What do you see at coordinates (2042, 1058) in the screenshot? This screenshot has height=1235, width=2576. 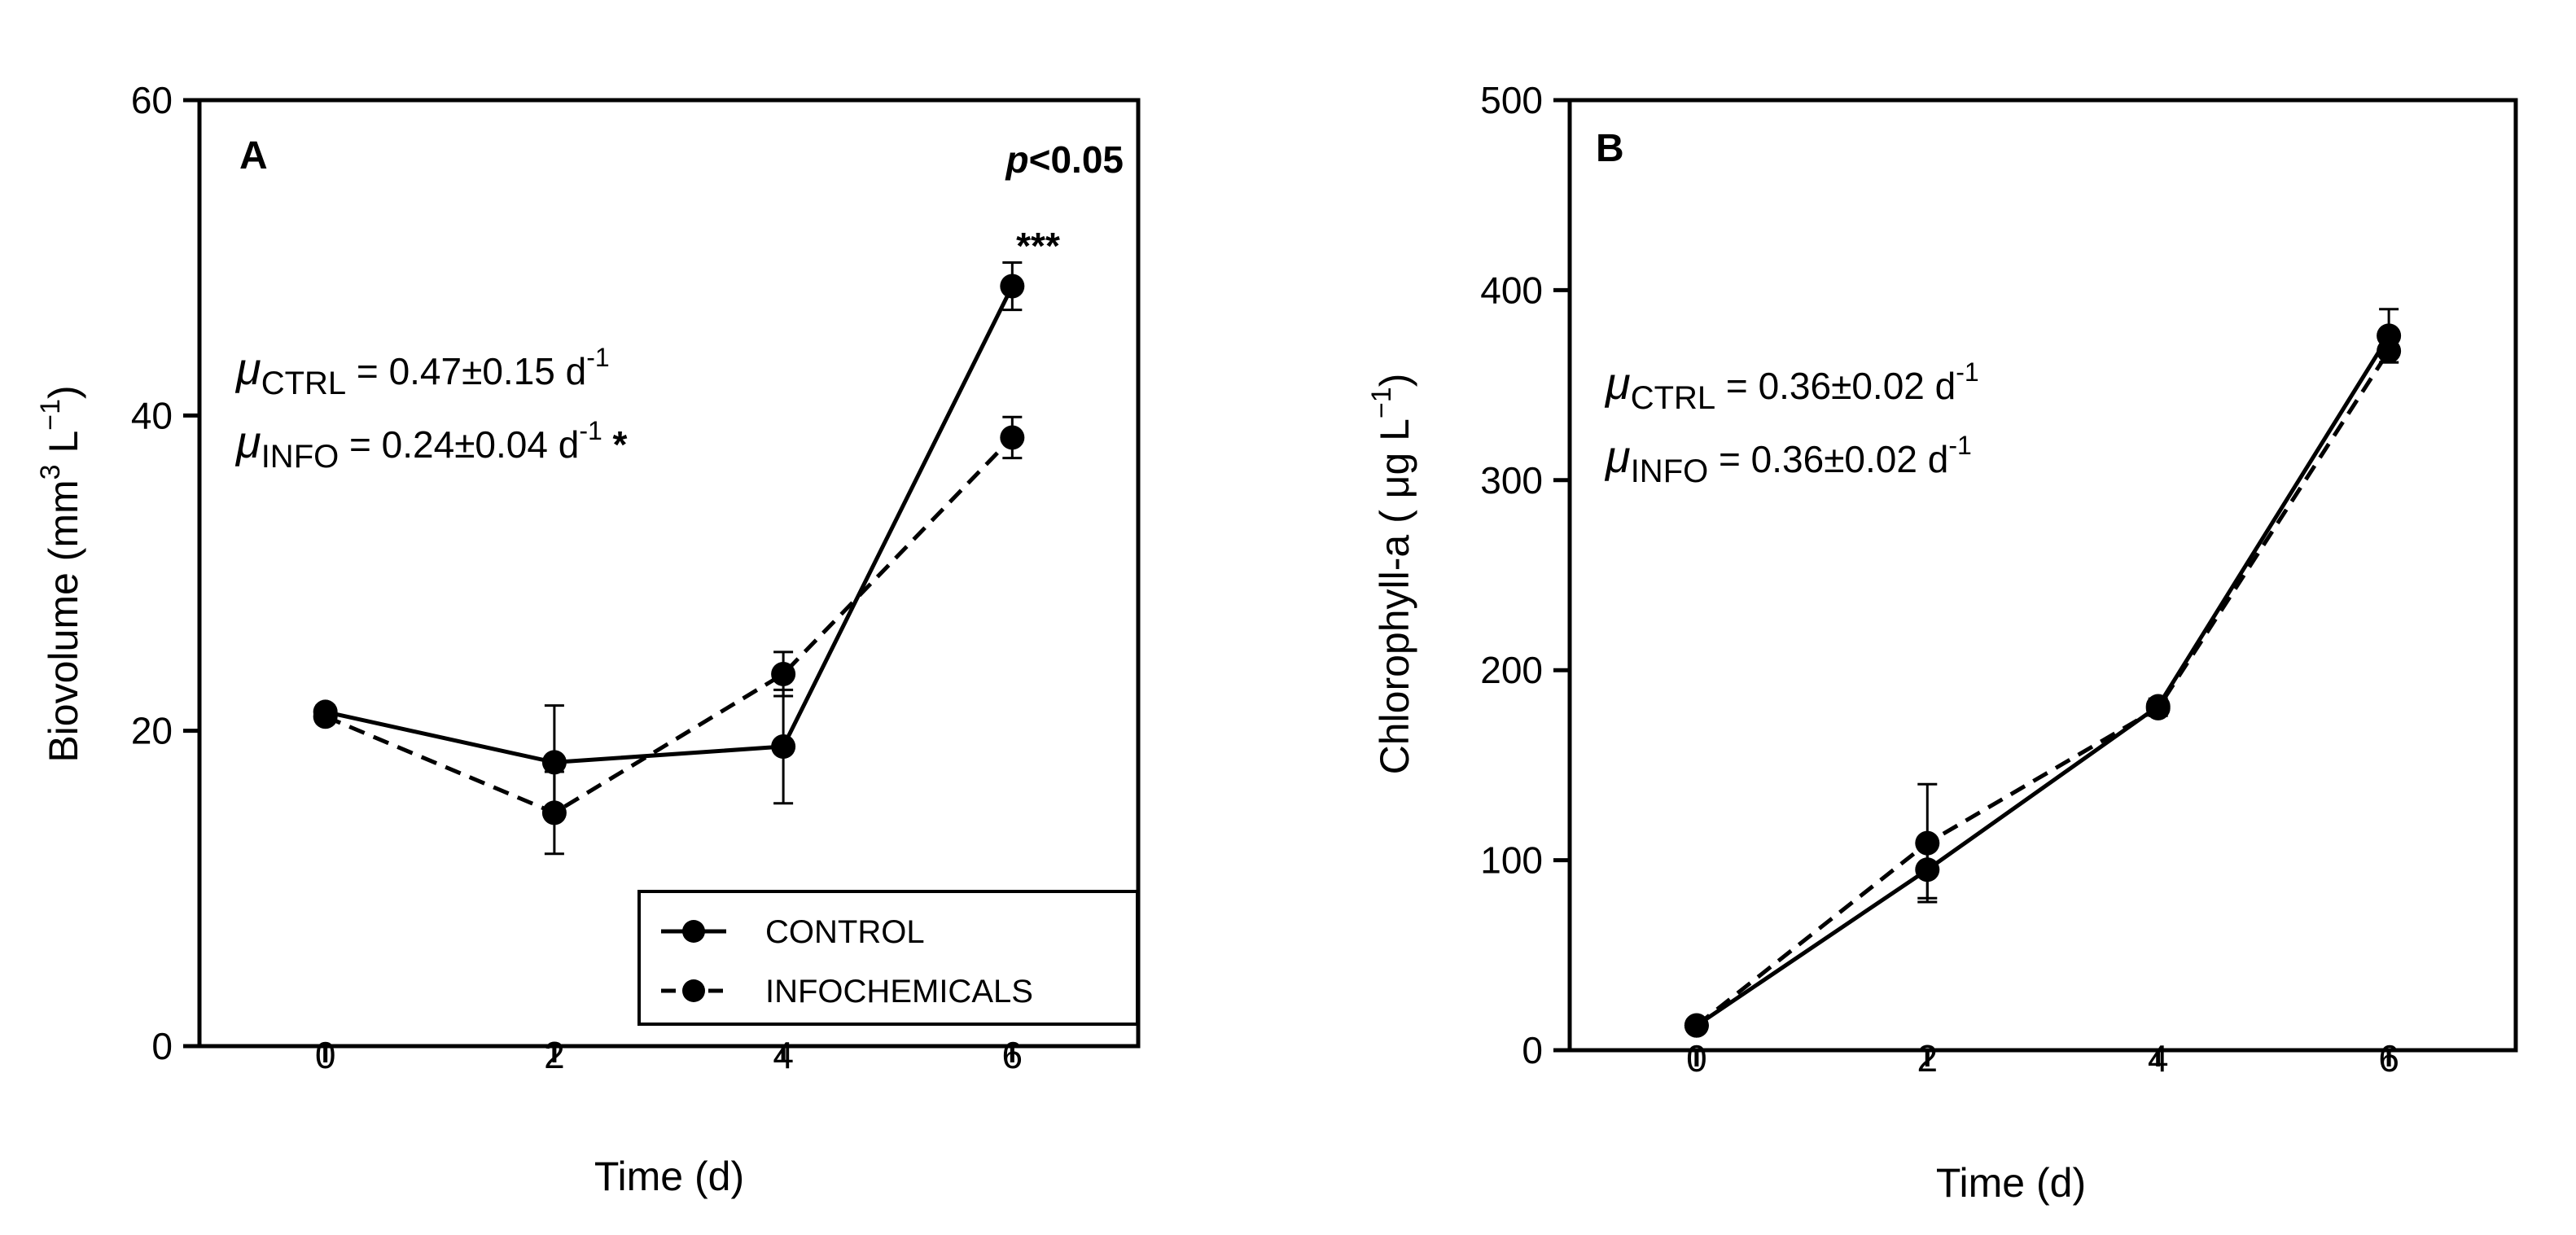 I see `panel-b-x-ticks: 0 2 4 6` at bounding box center [2042, 1058].